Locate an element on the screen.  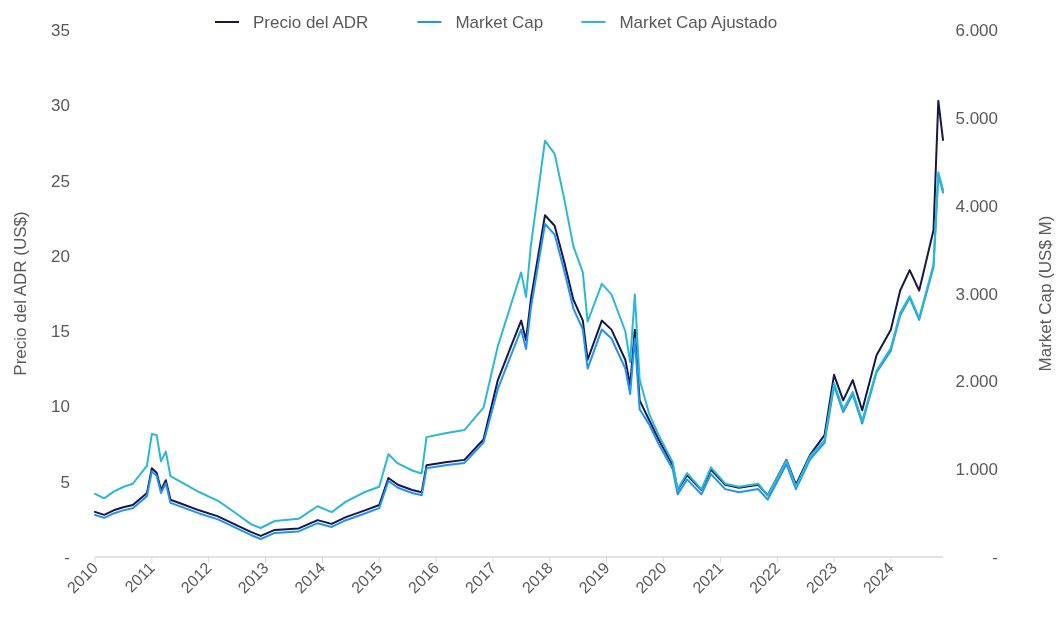
y2-tick-label: 3.000 is located at coordinates (976, 294).